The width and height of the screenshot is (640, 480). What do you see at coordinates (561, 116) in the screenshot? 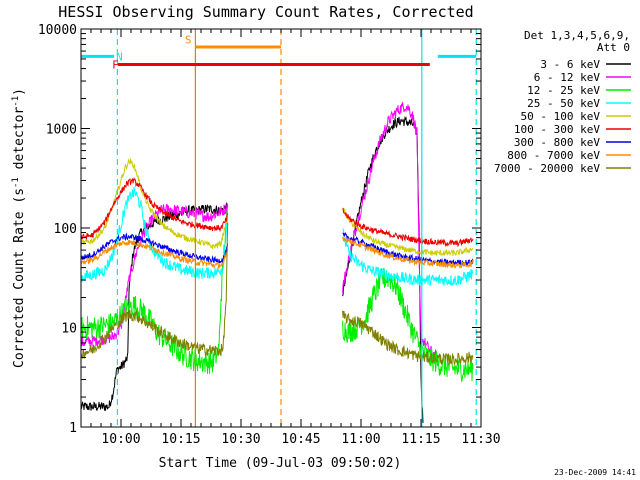
I see `legend-label-4: 50 - 100 keV` at bounding box center [561, 116].